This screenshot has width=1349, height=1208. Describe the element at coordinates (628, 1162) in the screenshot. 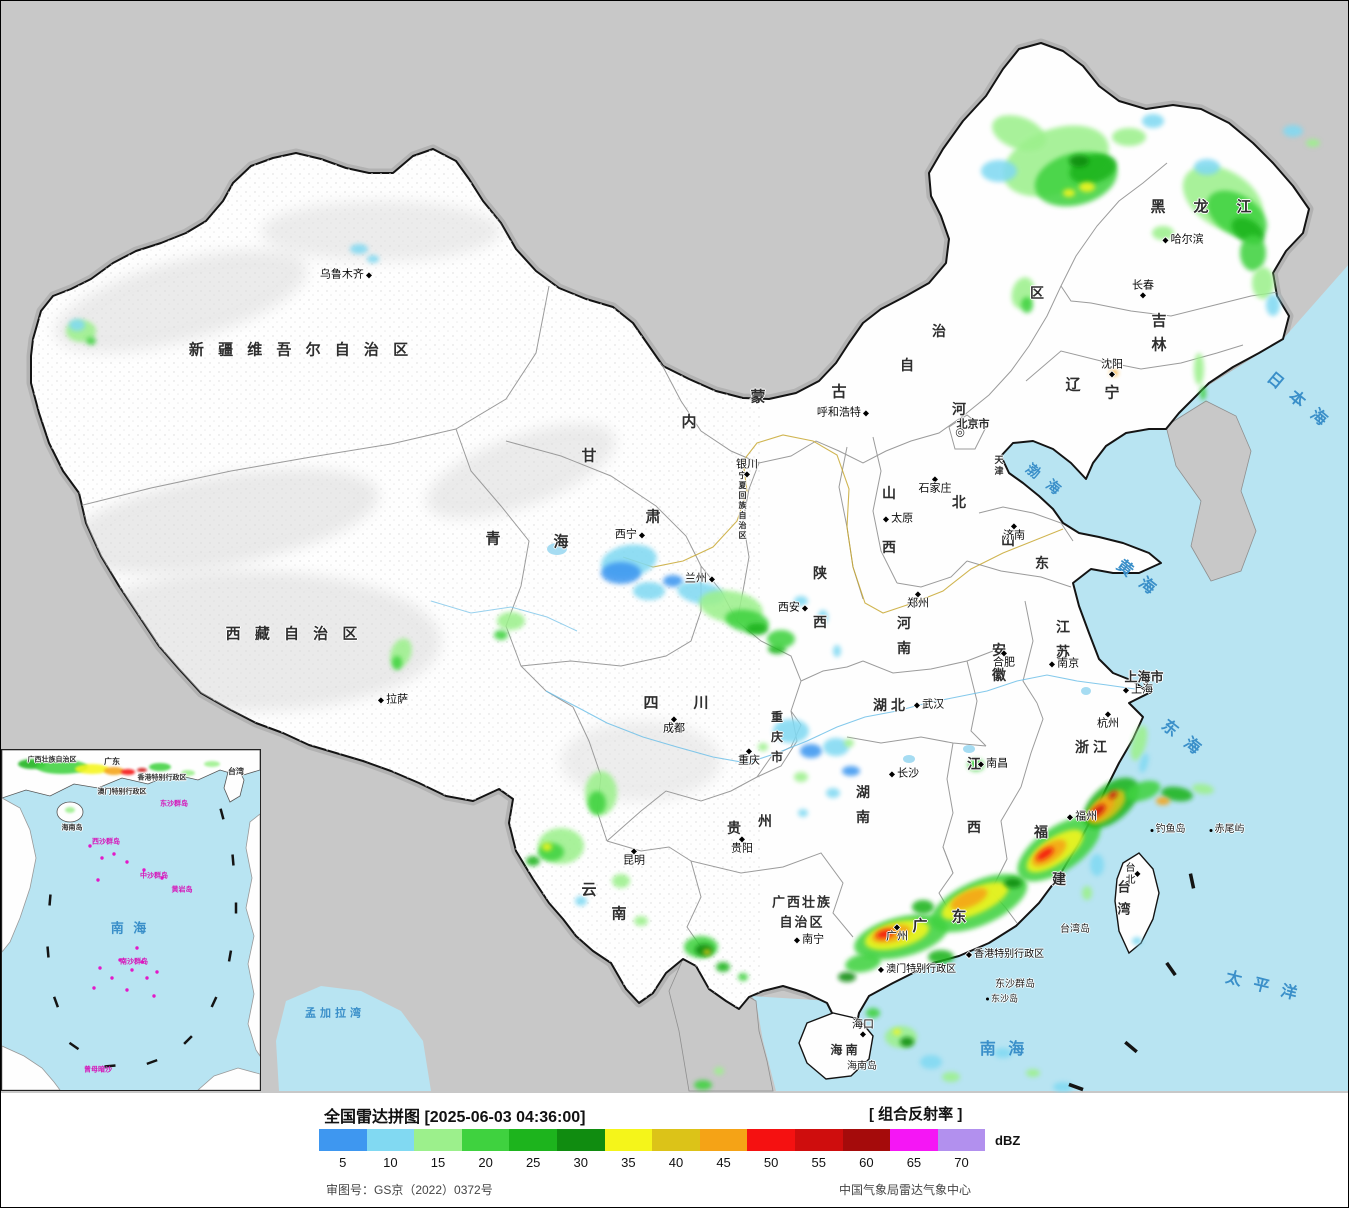

I see `scale-value-35: 35` at that location.